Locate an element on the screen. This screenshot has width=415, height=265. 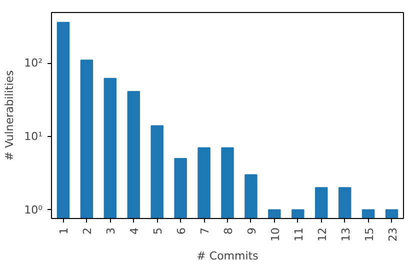
x-tick-label: 3 is located at coordinates (111, 231).